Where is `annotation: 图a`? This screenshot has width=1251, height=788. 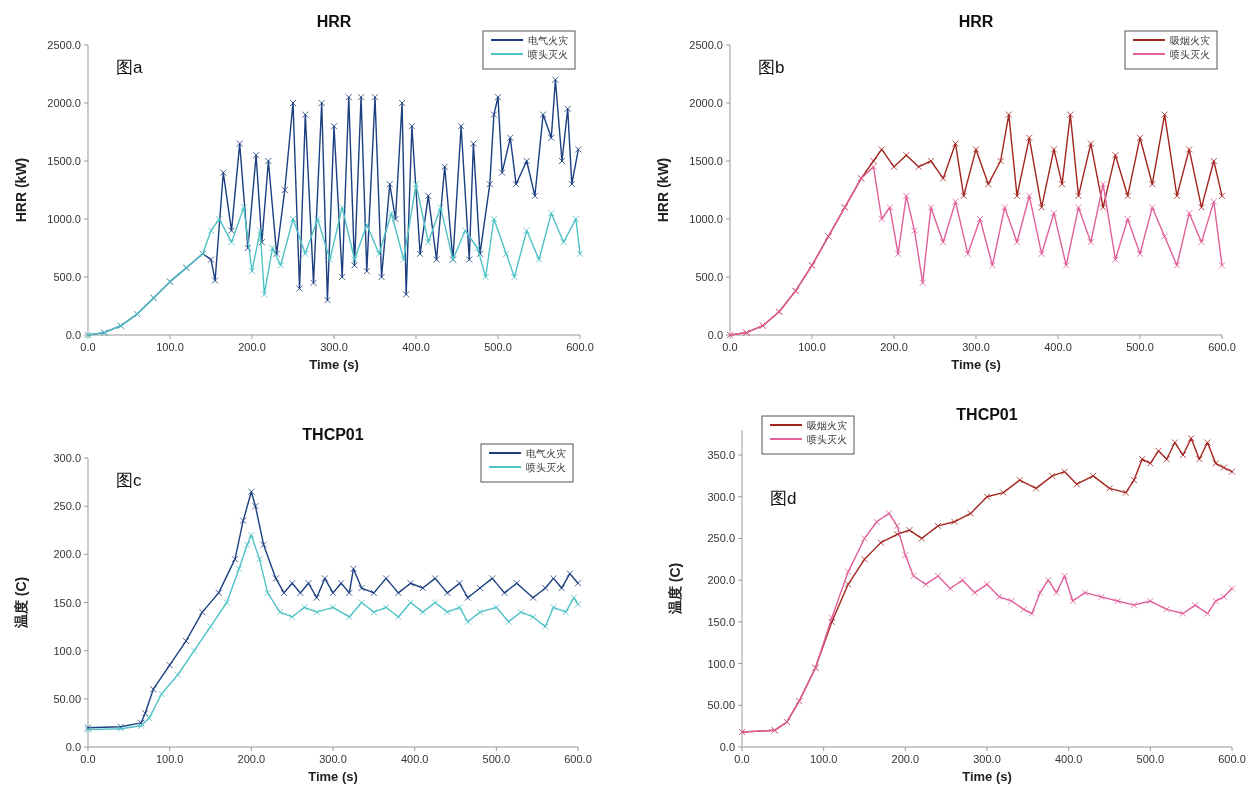
annotation: 图a is located at coordinates (129, 67).